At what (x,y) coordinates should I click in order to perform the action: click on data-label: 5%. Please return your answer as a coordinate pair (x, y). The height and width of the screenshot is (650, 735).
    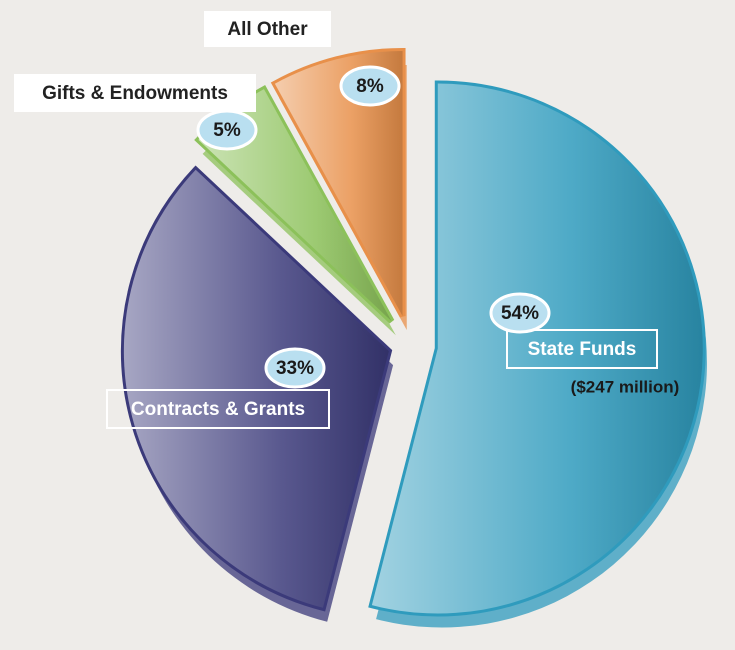
    Looking at the image, I should click on (227, 130).